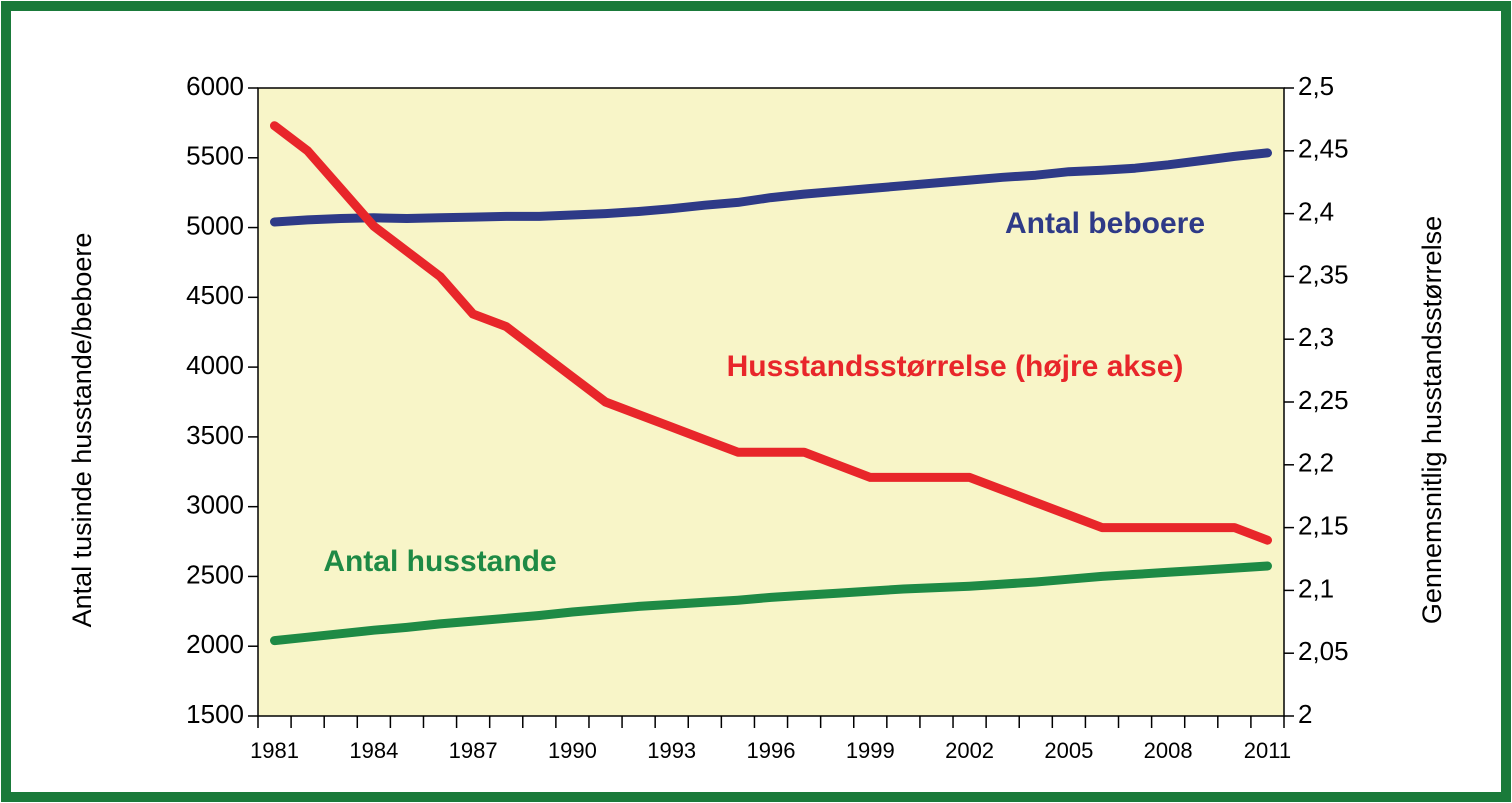 The height and width of the screenshot is (803, 1512). Describe the element at coordinates (439, 561) in the screenshot. I see `series-label: Antal husstande` at that location.